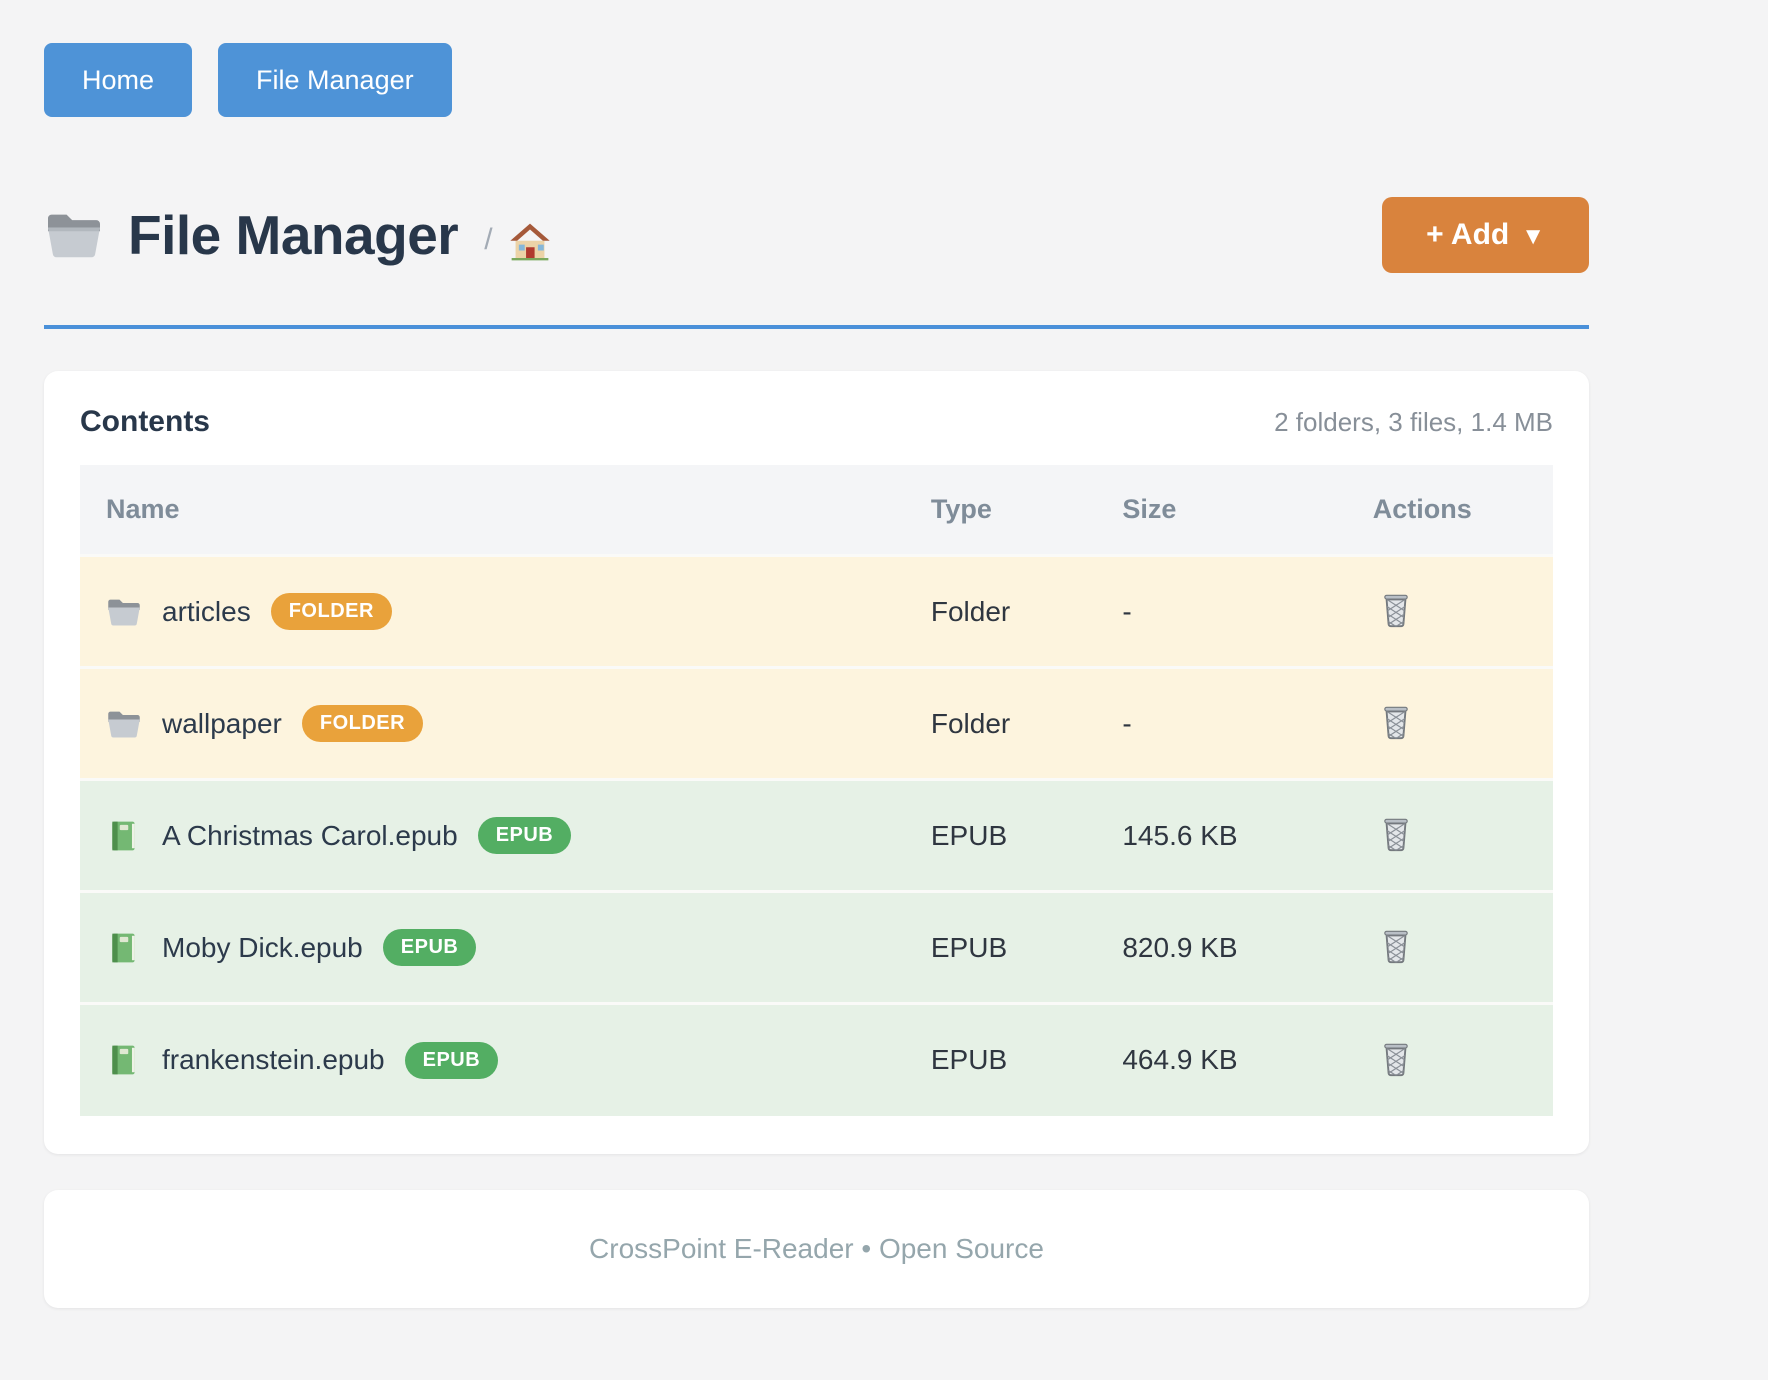 The height and width of the screenshot is (1380, 1768). What do you see at coordinates (1180, 1060) in the screenshot?
I see `size-cell: 464.9 KB` at bounding box center [1180, 1060].